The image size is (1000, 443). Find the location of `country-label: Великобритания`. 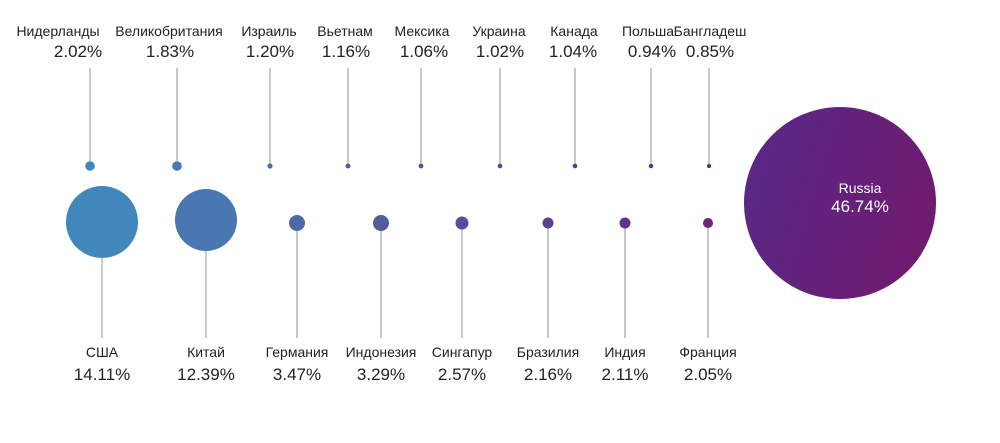

country-label: Великобритания is located at coordinates (169, 31).